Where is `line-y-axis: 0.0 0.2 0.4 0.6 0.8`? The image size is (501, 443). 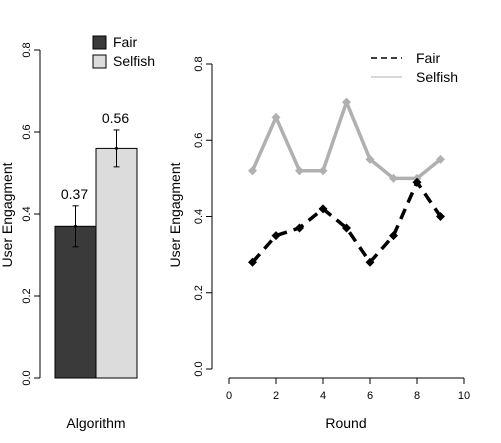 line-y-axis: 0.0 0.2 0.4 0.6 0.8 is located at coordinates (203, 216).